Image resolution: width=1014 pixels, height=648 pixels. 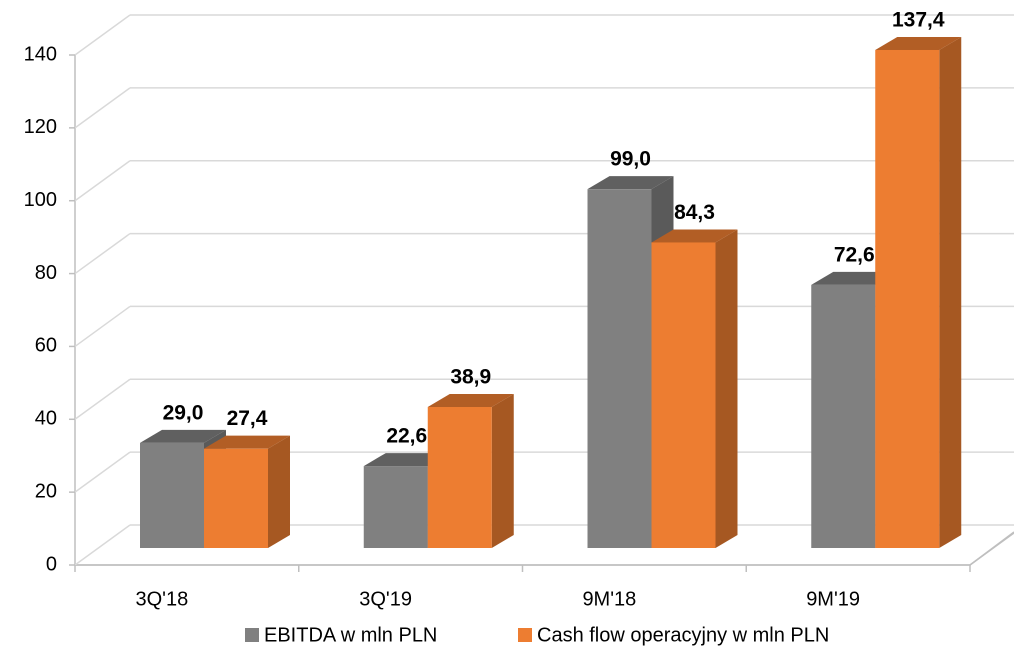 What do you see at coordinates (46, 419) in the screenshot?
I see `y-tick-label: 40` at bounding box center [46, 419].